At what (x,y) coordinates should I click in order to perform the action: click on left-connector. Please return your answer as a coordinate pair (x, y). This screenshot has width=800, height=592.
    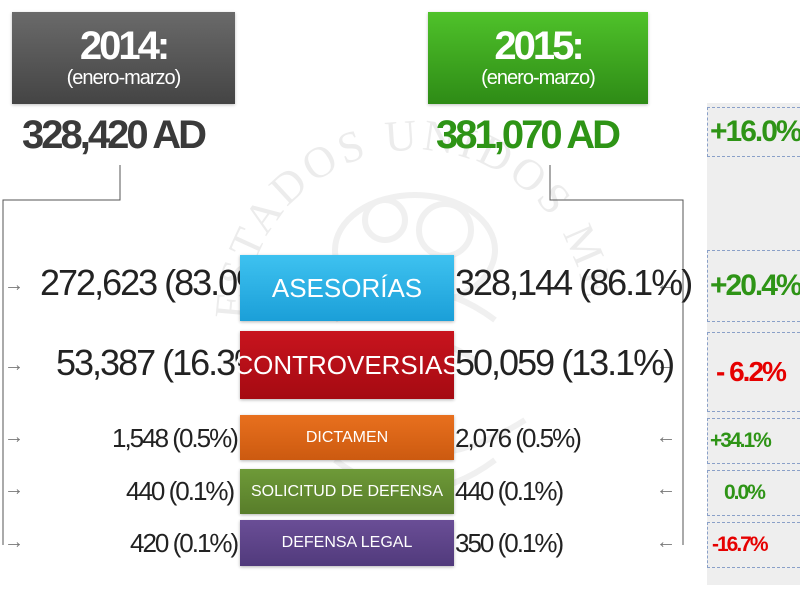
    Looking at the image, I should click on (61, 355).